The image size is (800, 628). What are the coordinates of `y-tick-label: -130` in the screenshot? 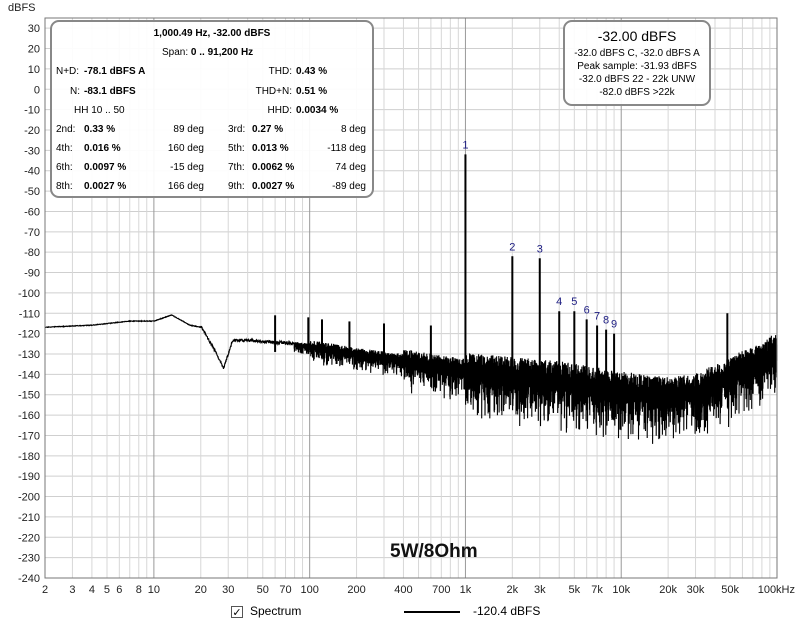 It's located at (29, 355).